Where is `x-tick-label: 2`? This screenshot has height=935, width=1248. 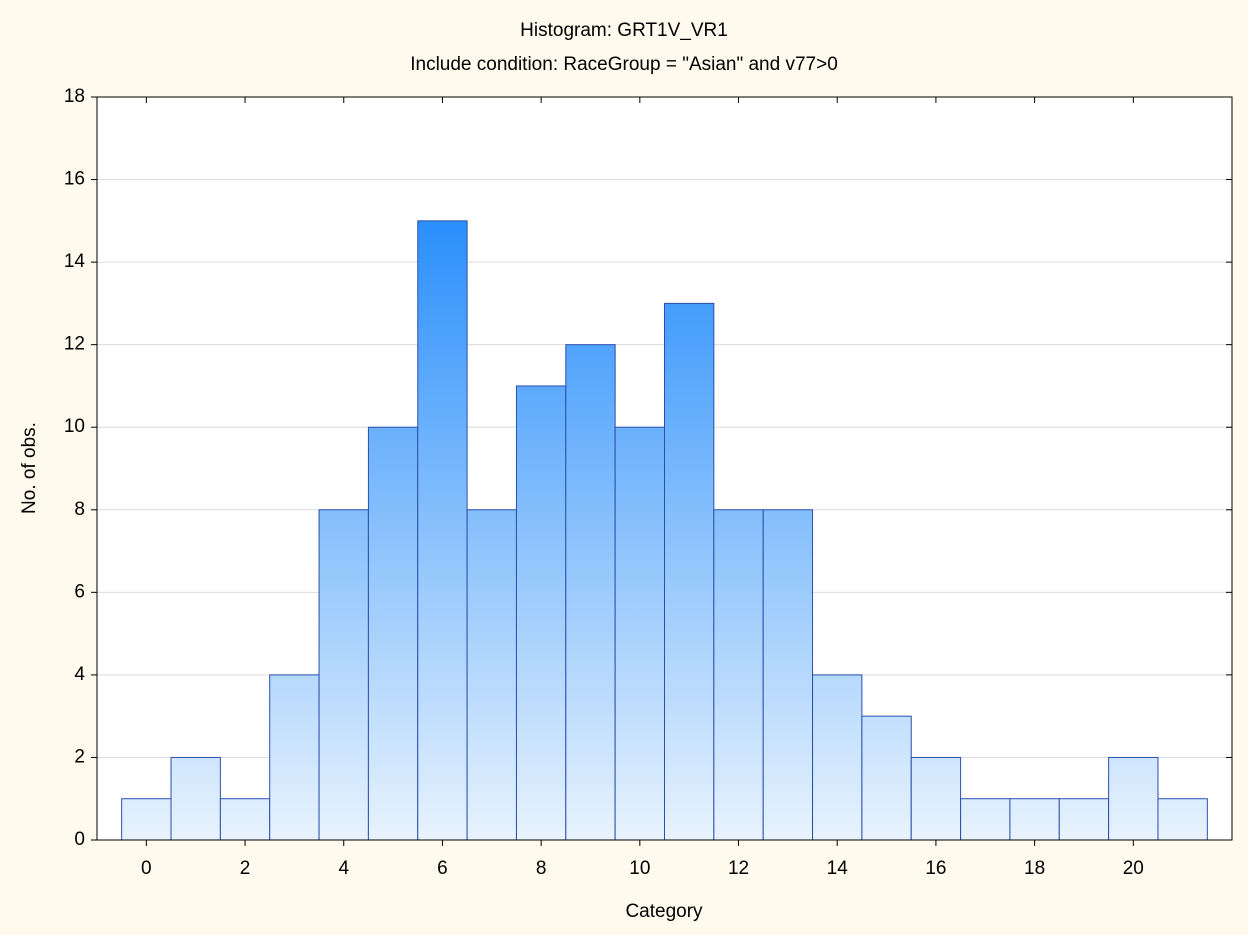
x-tick-label: 2 is located at coordinates (245, 868).